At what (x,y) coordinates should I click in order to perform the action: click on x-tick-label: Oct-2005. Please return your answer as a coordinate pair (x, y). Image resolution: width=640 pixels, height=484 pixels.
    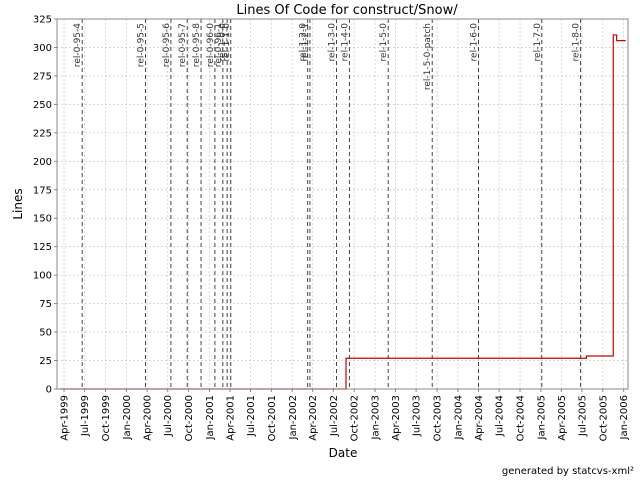
    Looking at the image, I should click on (603, 418).